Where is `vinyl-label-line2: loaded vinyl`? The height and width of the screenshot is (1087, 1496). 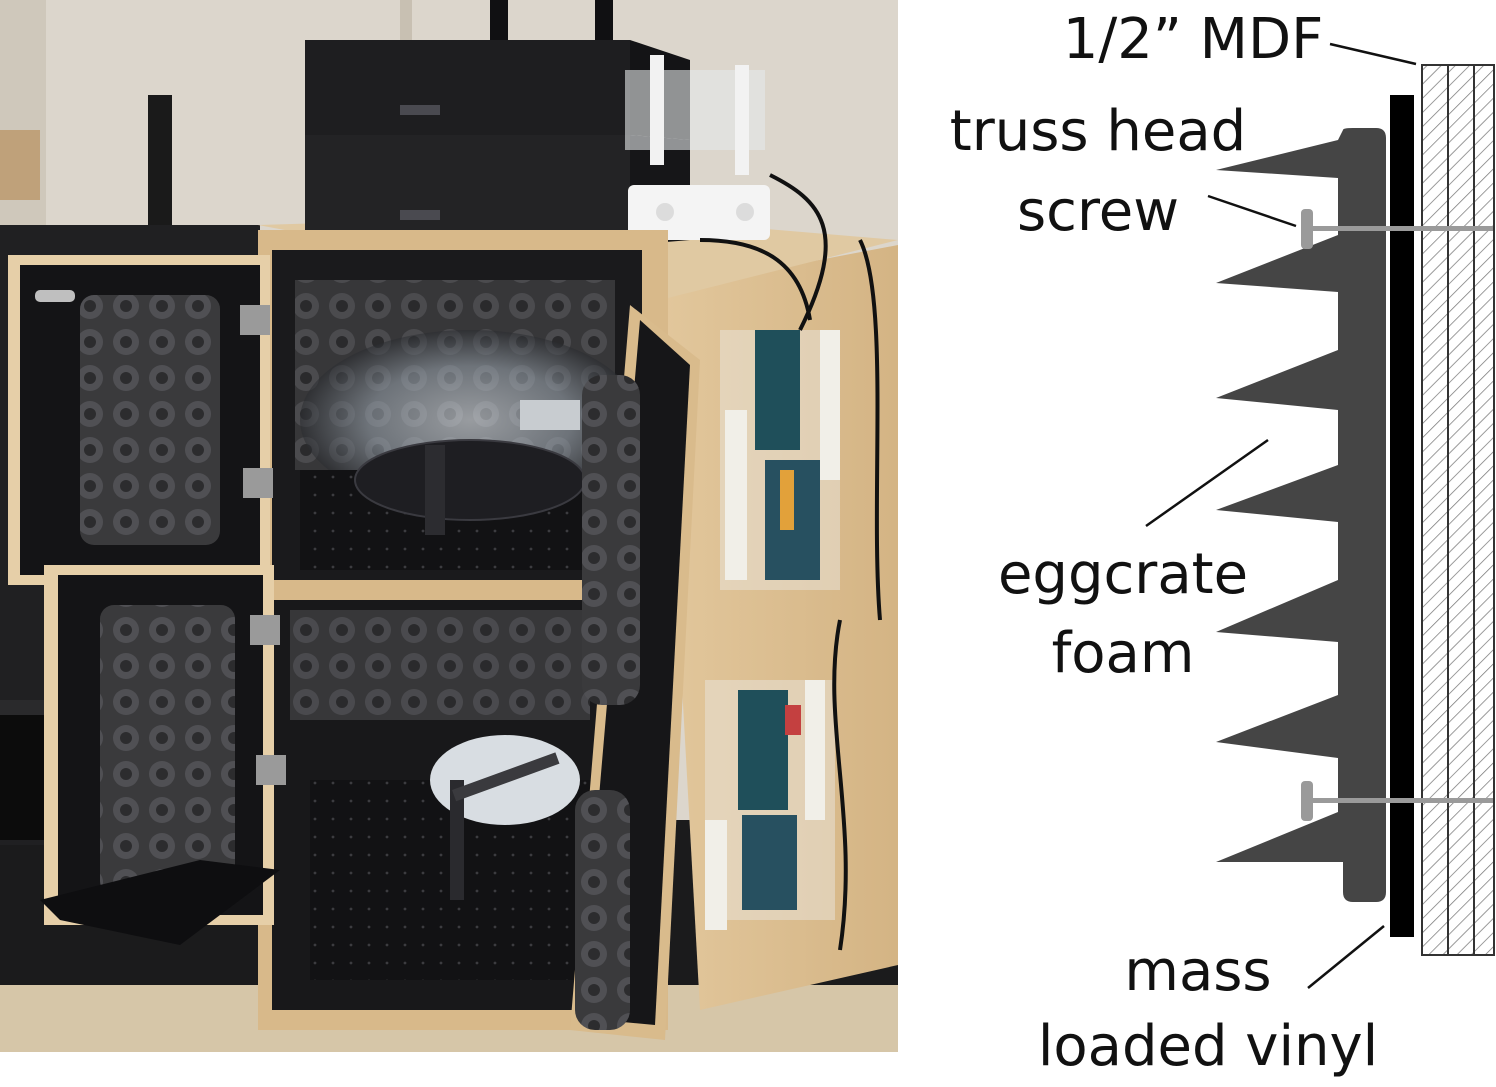
vinyl-label-line2: loaded vinyl is located at coordinates (1208, 1046).